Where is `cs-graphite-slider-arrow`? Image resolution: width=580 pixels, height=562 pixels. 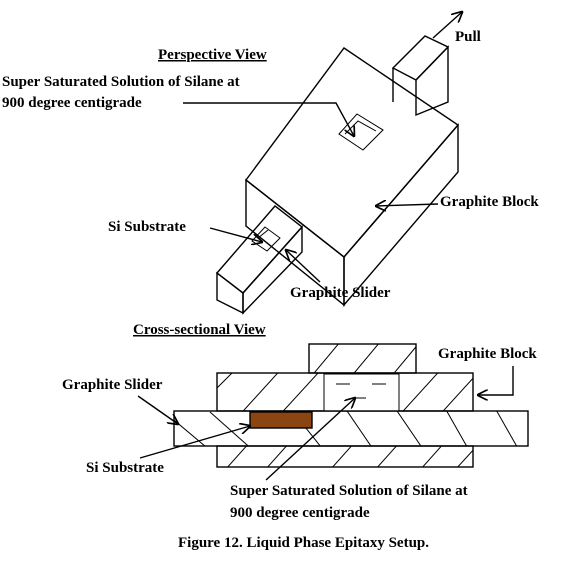
cs-graphite-slider-arrow is located at coordinates (157, 409).